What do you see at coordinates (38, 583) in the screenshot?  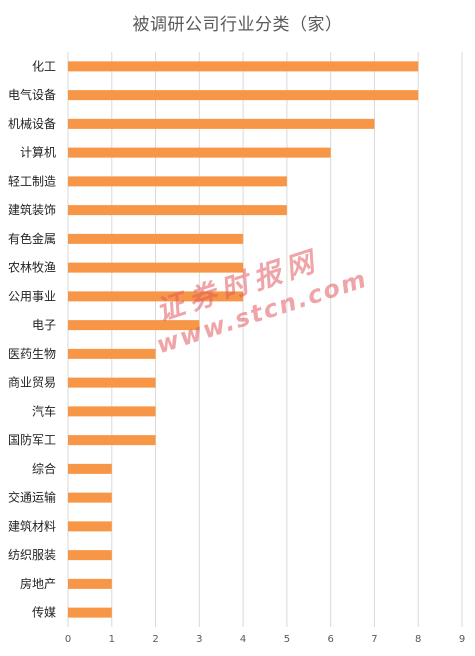 I see `category-label: 房地产` at bounding box center [38, 583].